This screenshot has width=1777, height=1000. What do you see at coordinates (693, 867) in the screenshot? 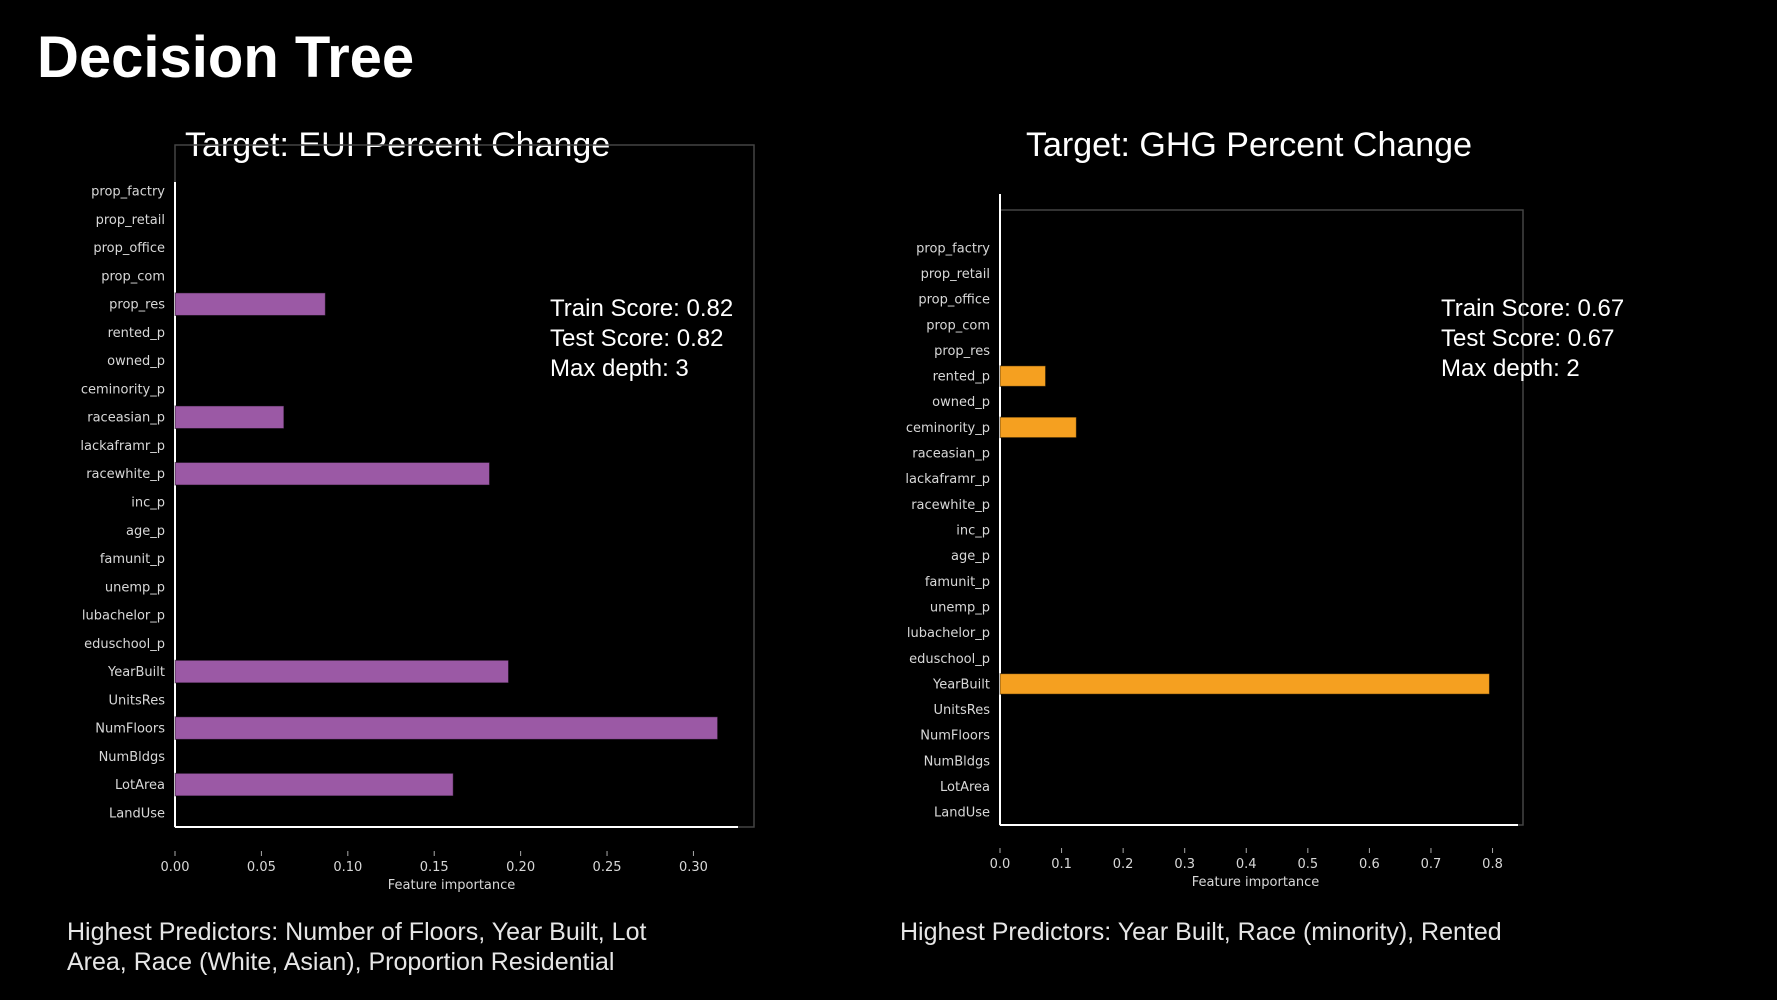
I see `eui-x-tick-label: 0.30` at bounding box center [693, 867].